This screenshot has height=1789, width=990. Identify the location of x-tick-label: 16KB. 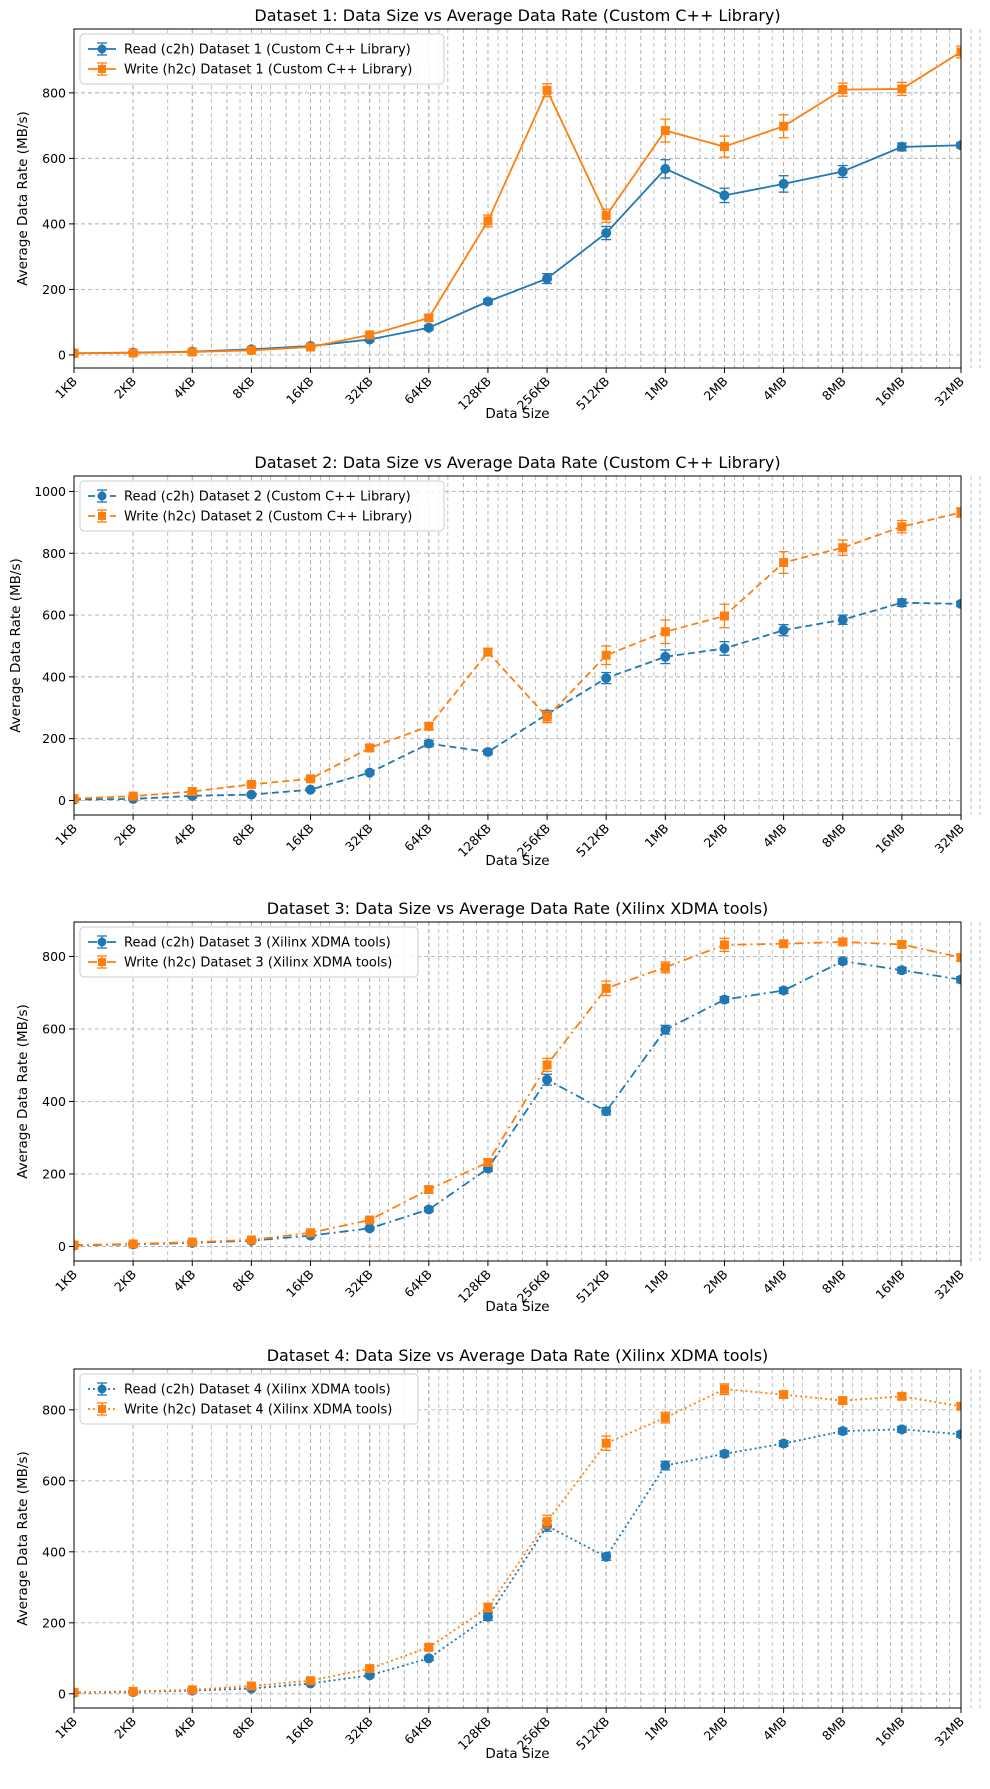
(300, 1284).